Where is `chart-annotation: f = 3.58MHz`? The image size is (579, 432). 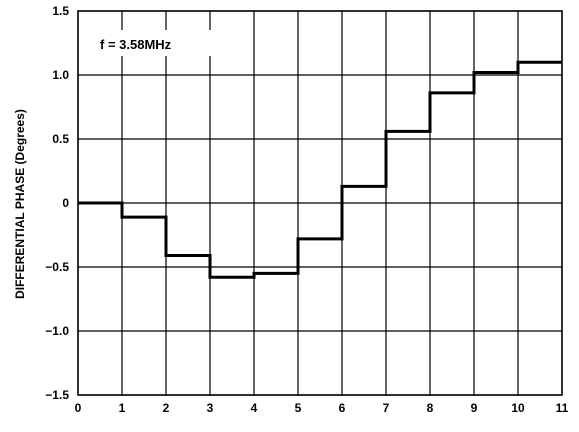
chart-annotation: f = 3.58MHz is located at coordinates (136, 44).